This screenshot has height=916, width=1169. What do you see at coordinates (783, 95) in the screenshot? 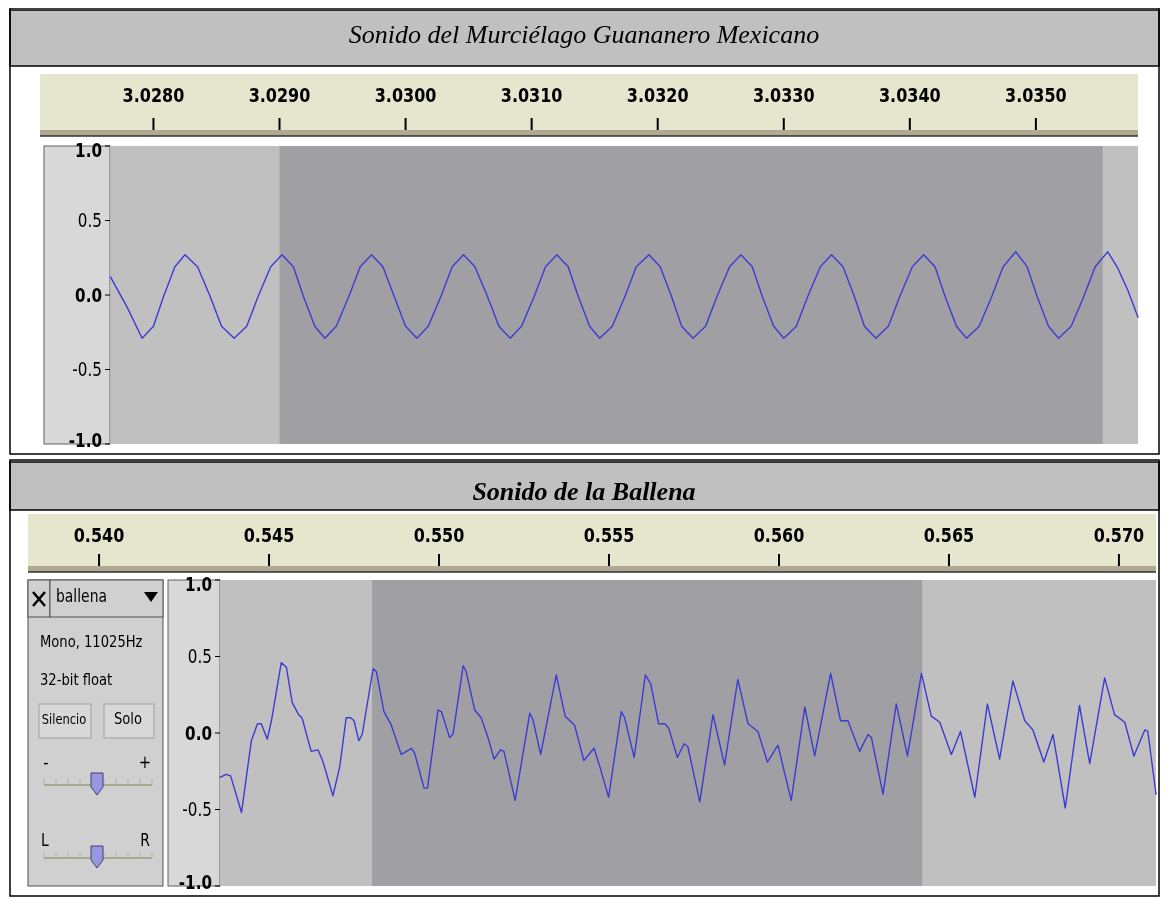
I see `x-tick-label: 3.0330` at bounding box center [783, 95].